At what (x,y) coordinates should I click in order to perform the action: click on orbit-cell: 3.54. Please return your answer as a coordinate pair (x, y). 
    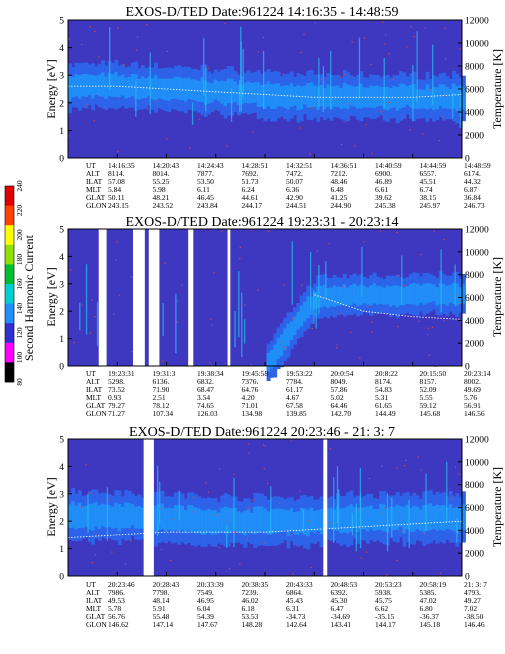
    Looking at the image, I should click on (203, 397).